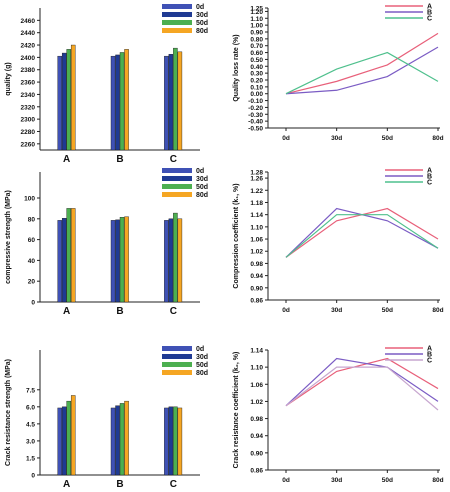  I want to click on y-axis-label: Compression coefficient (k₁, %), so click(236, 235).